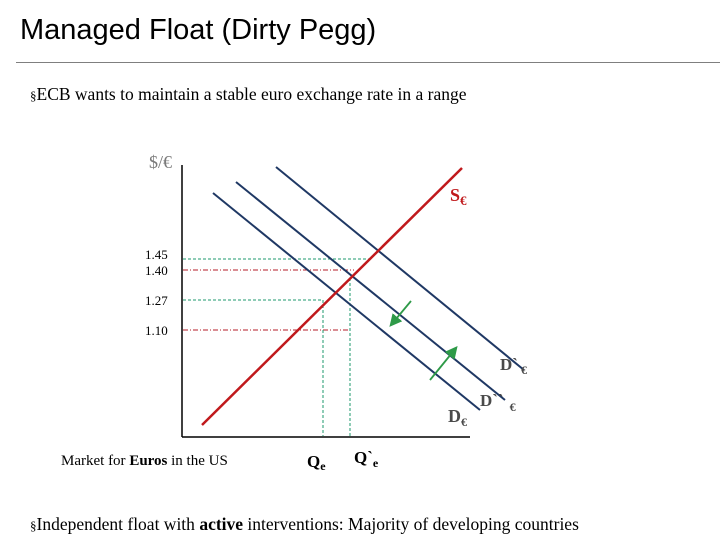  What do you see at coordinates (455, 195) in the screenshot?
I see `supply-label-text: S` at bounding box center [455, 195].